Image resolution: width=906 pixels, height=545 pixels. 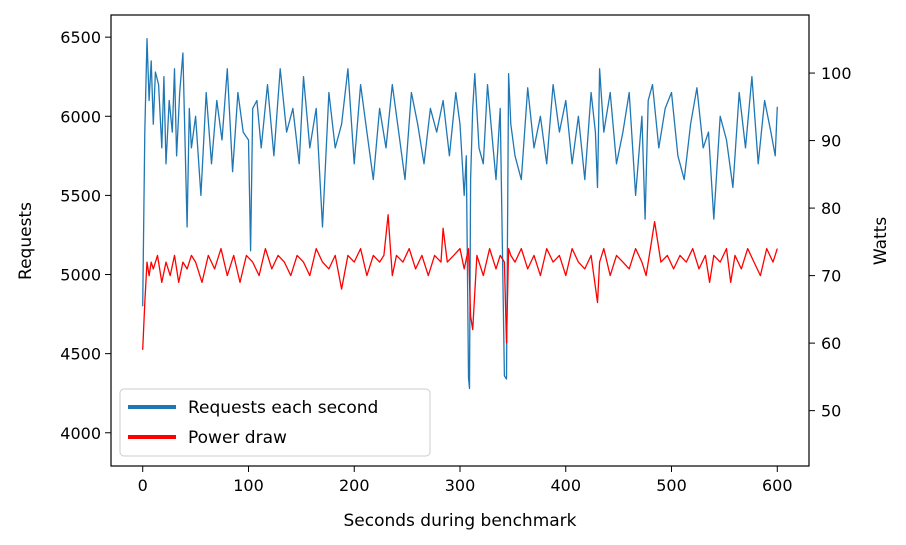 I want to click on left-y-axis-label: Requests, so click(x=26, y=241).